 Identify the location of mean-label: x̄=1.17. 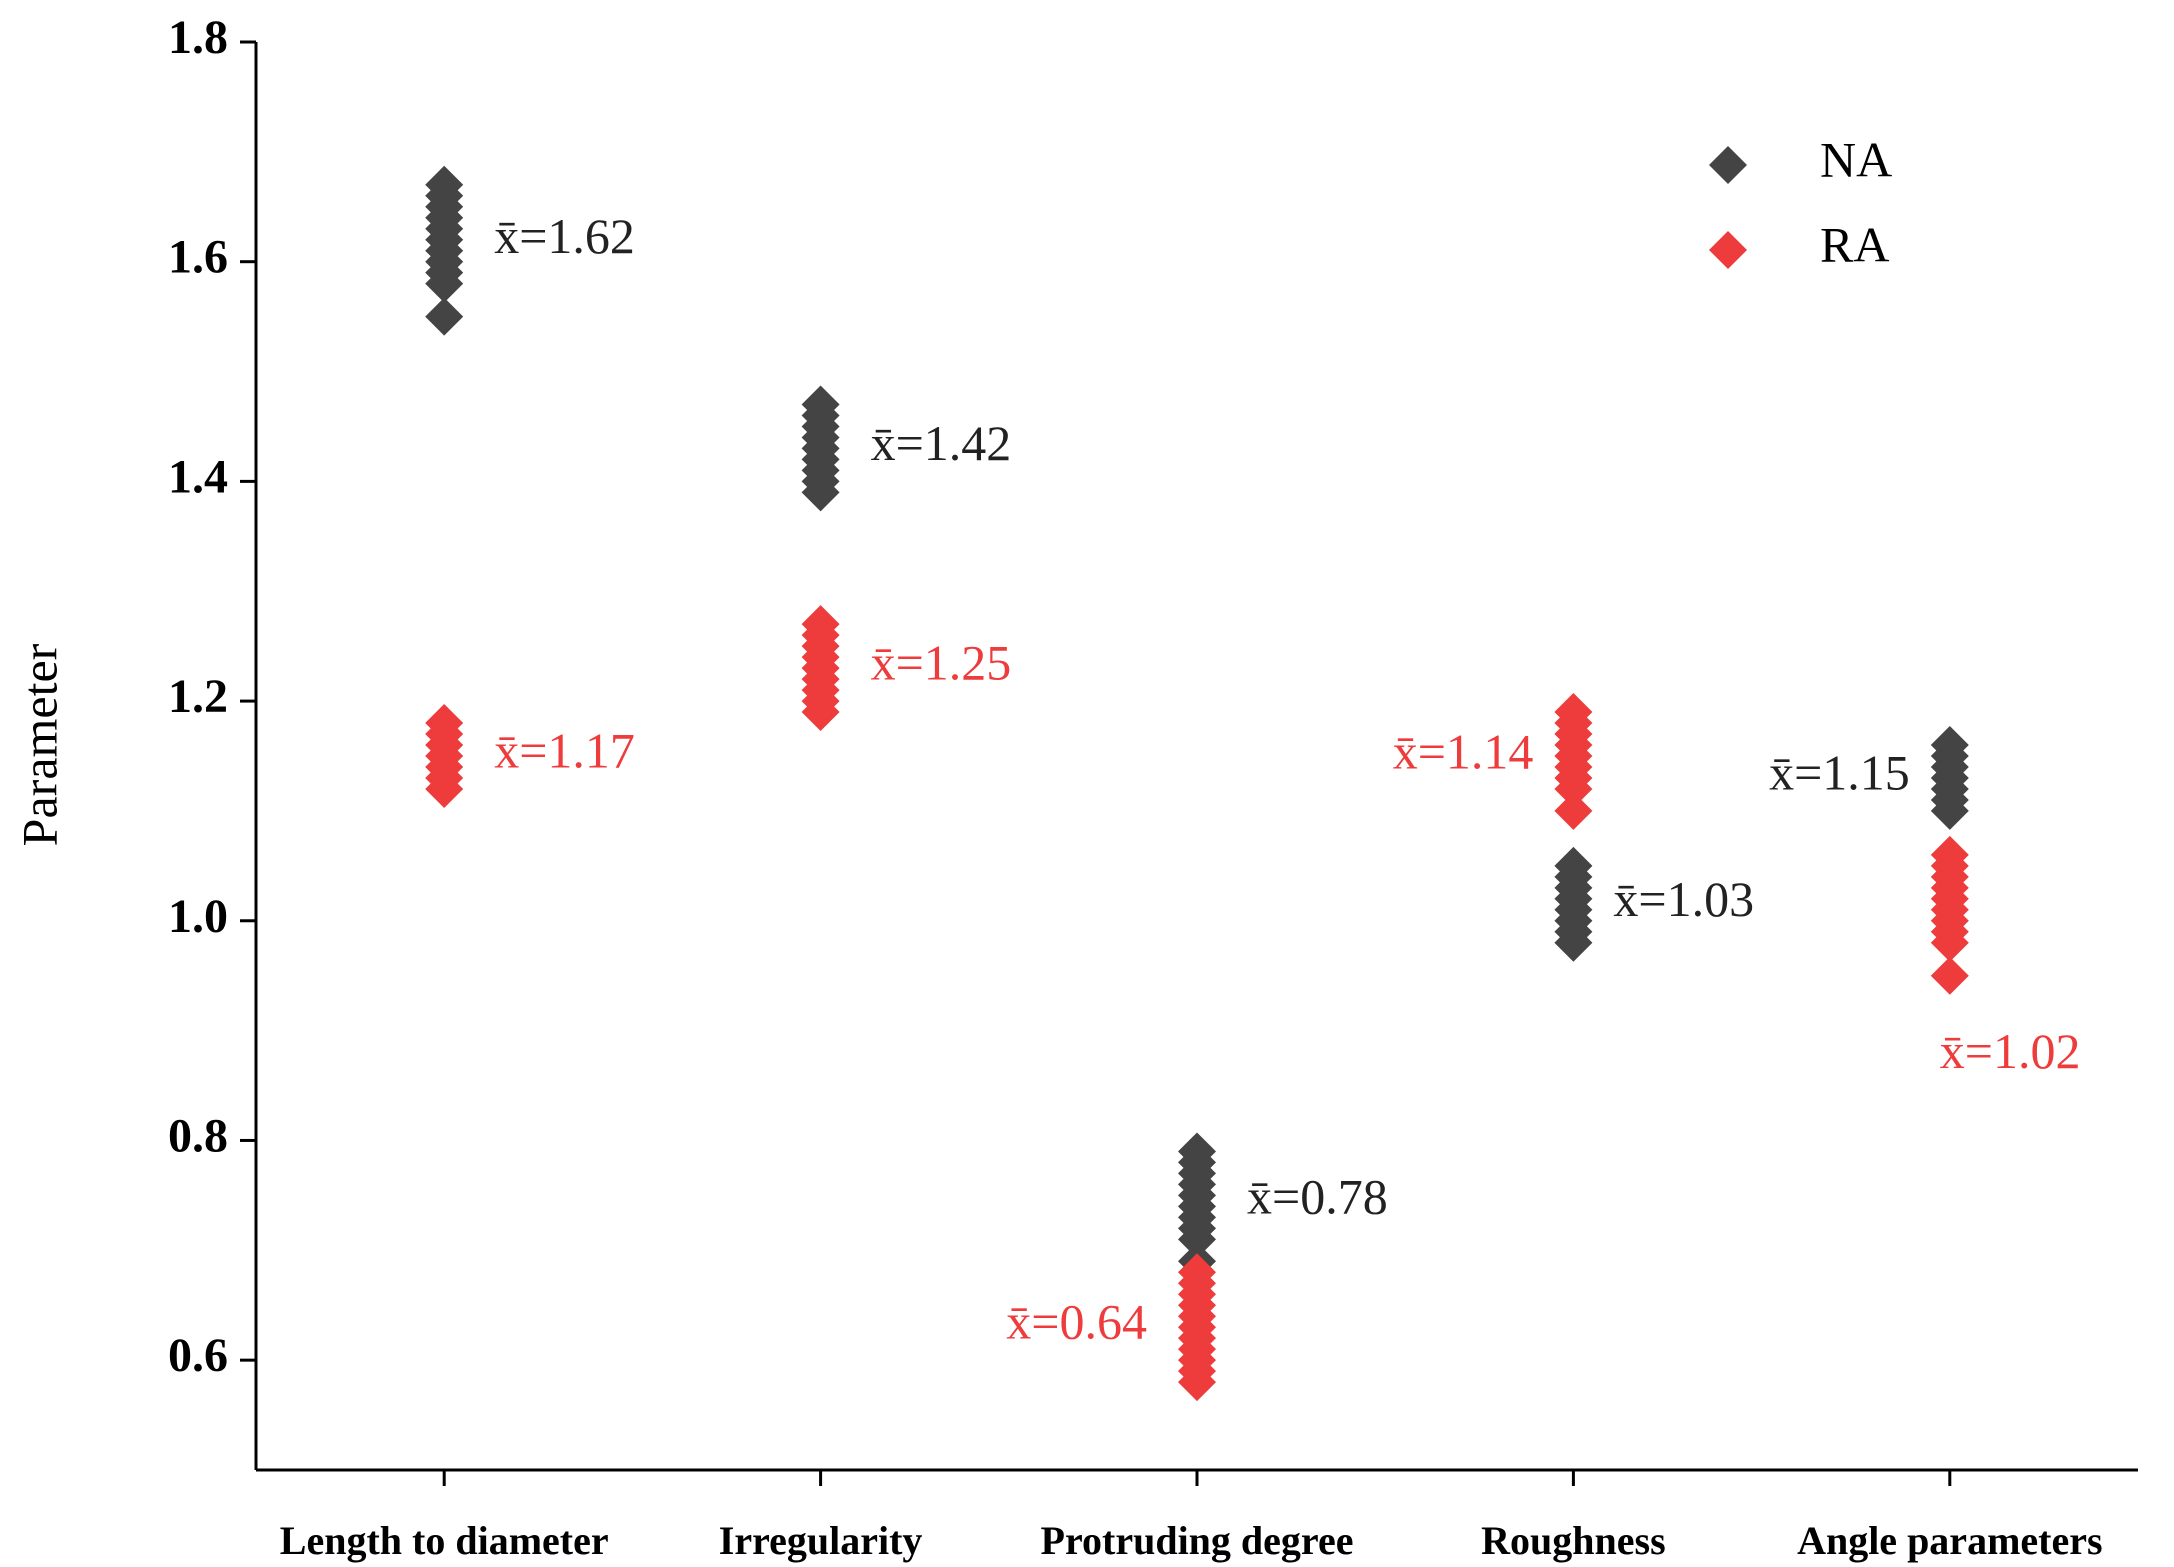
(564, 750).